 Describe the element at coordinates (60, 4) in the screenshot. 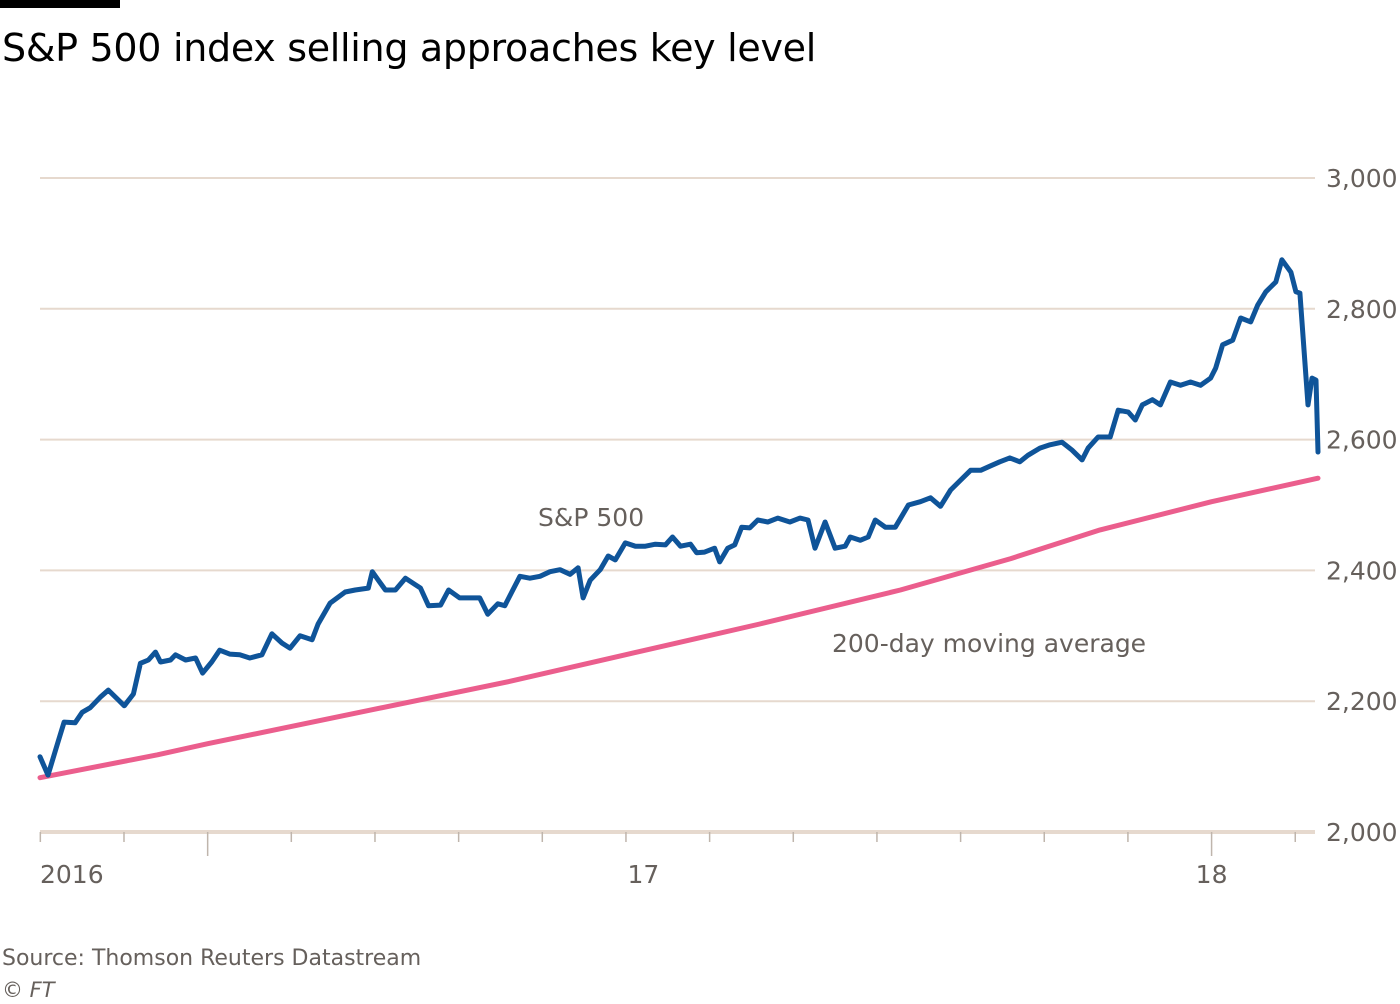

I see `ft-brand-bar` at that location.